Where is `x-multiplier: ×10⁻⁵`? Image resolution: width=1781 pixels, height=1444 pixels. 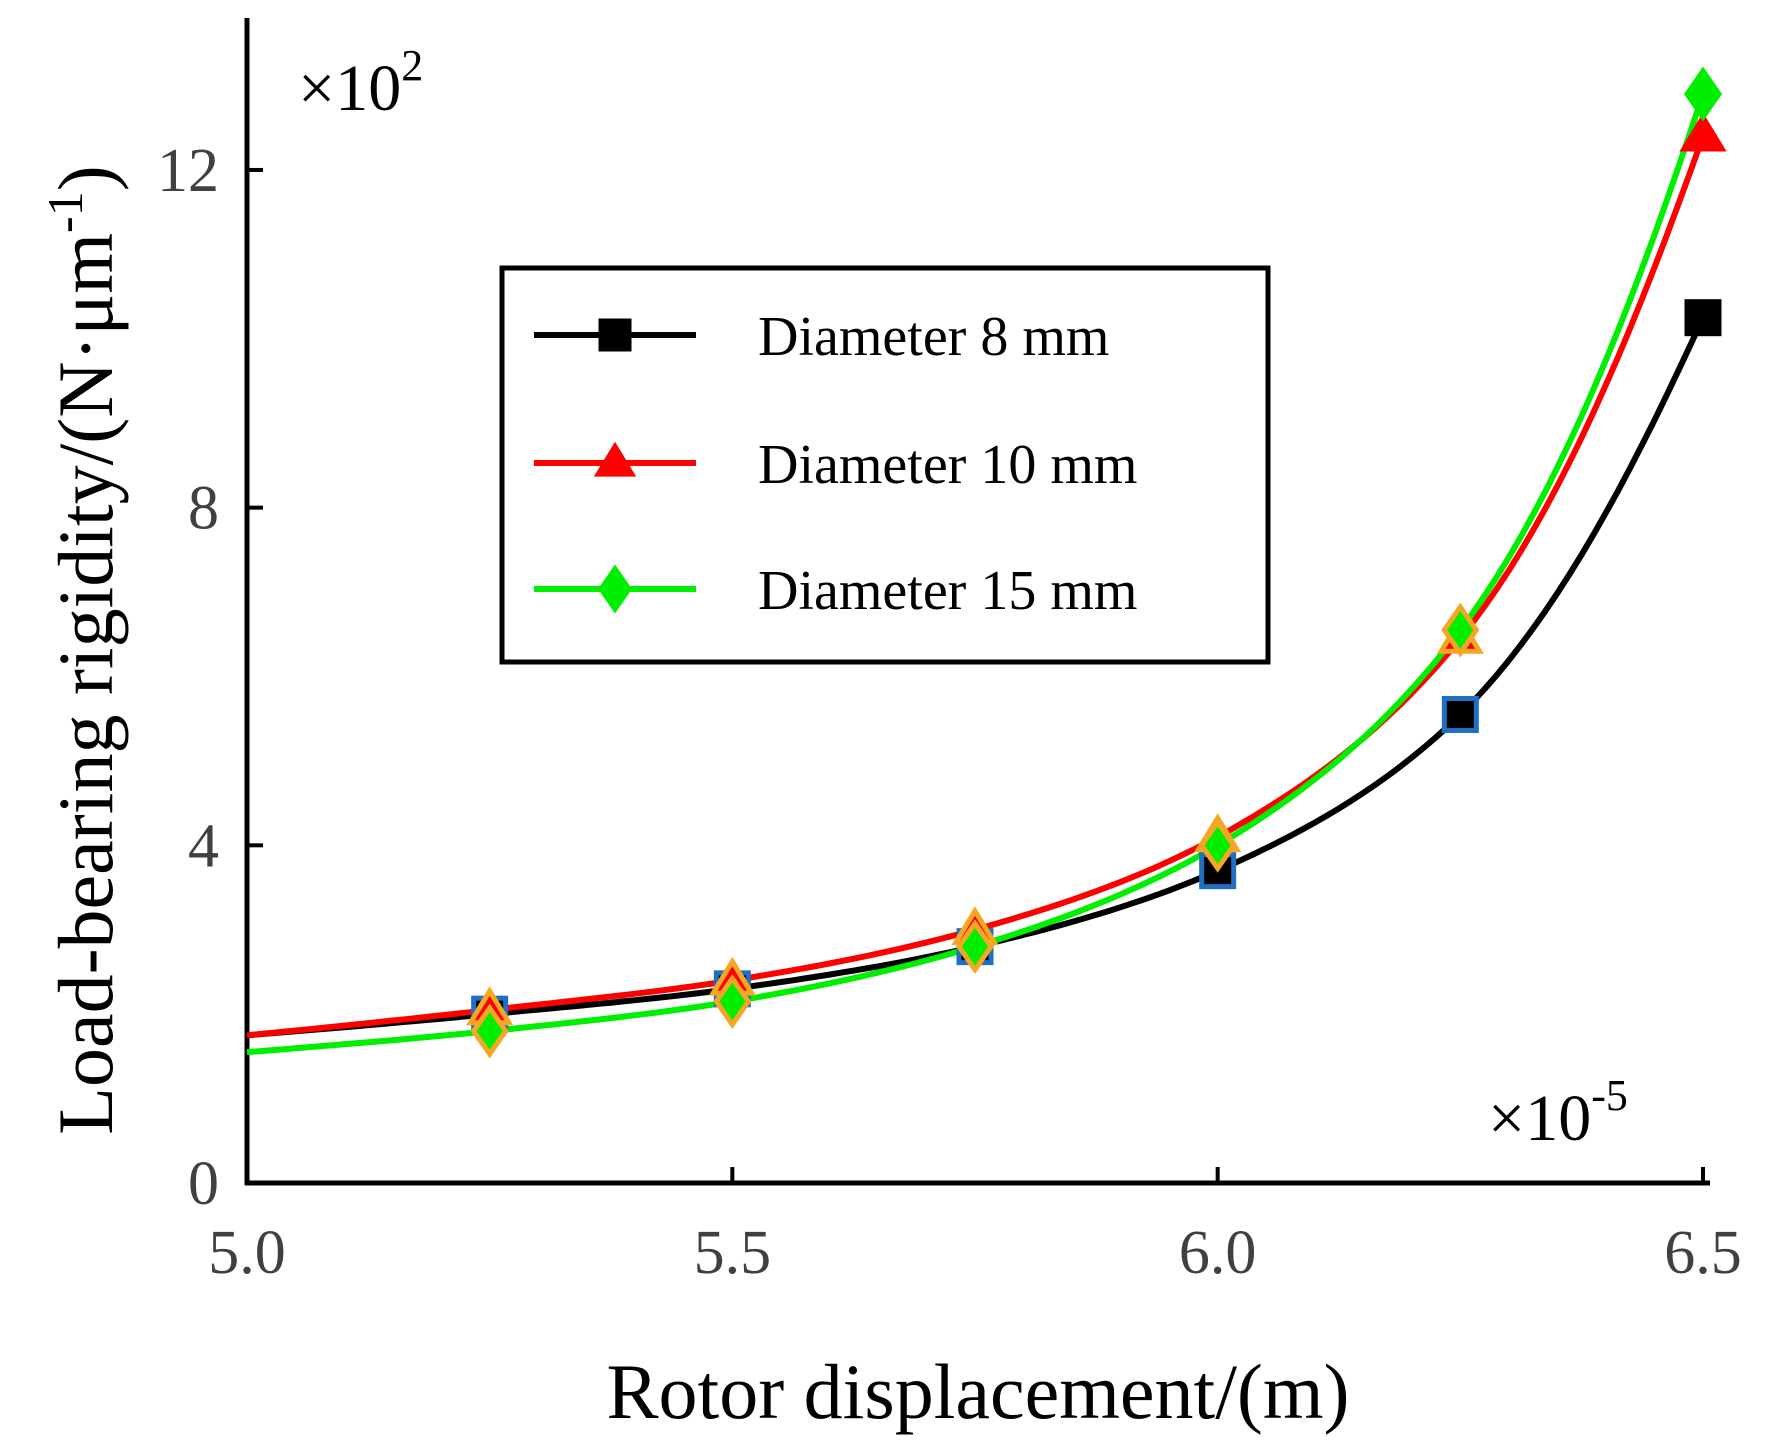
x-multiplier: ×10⁻⁵ is located at coordinates (1558, 1113).